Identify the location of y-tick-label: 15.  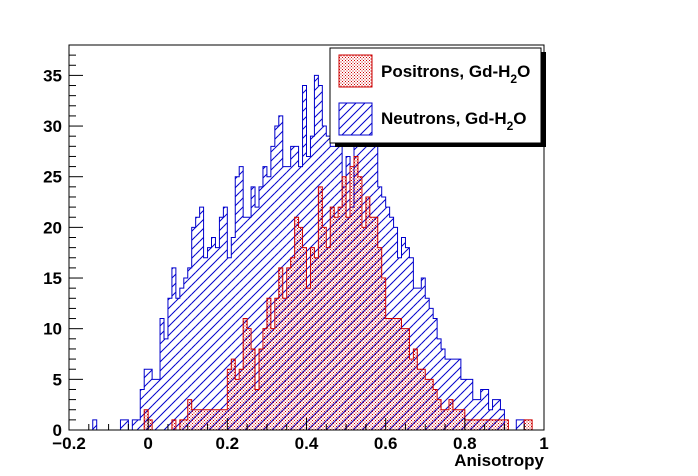
(52, 278).